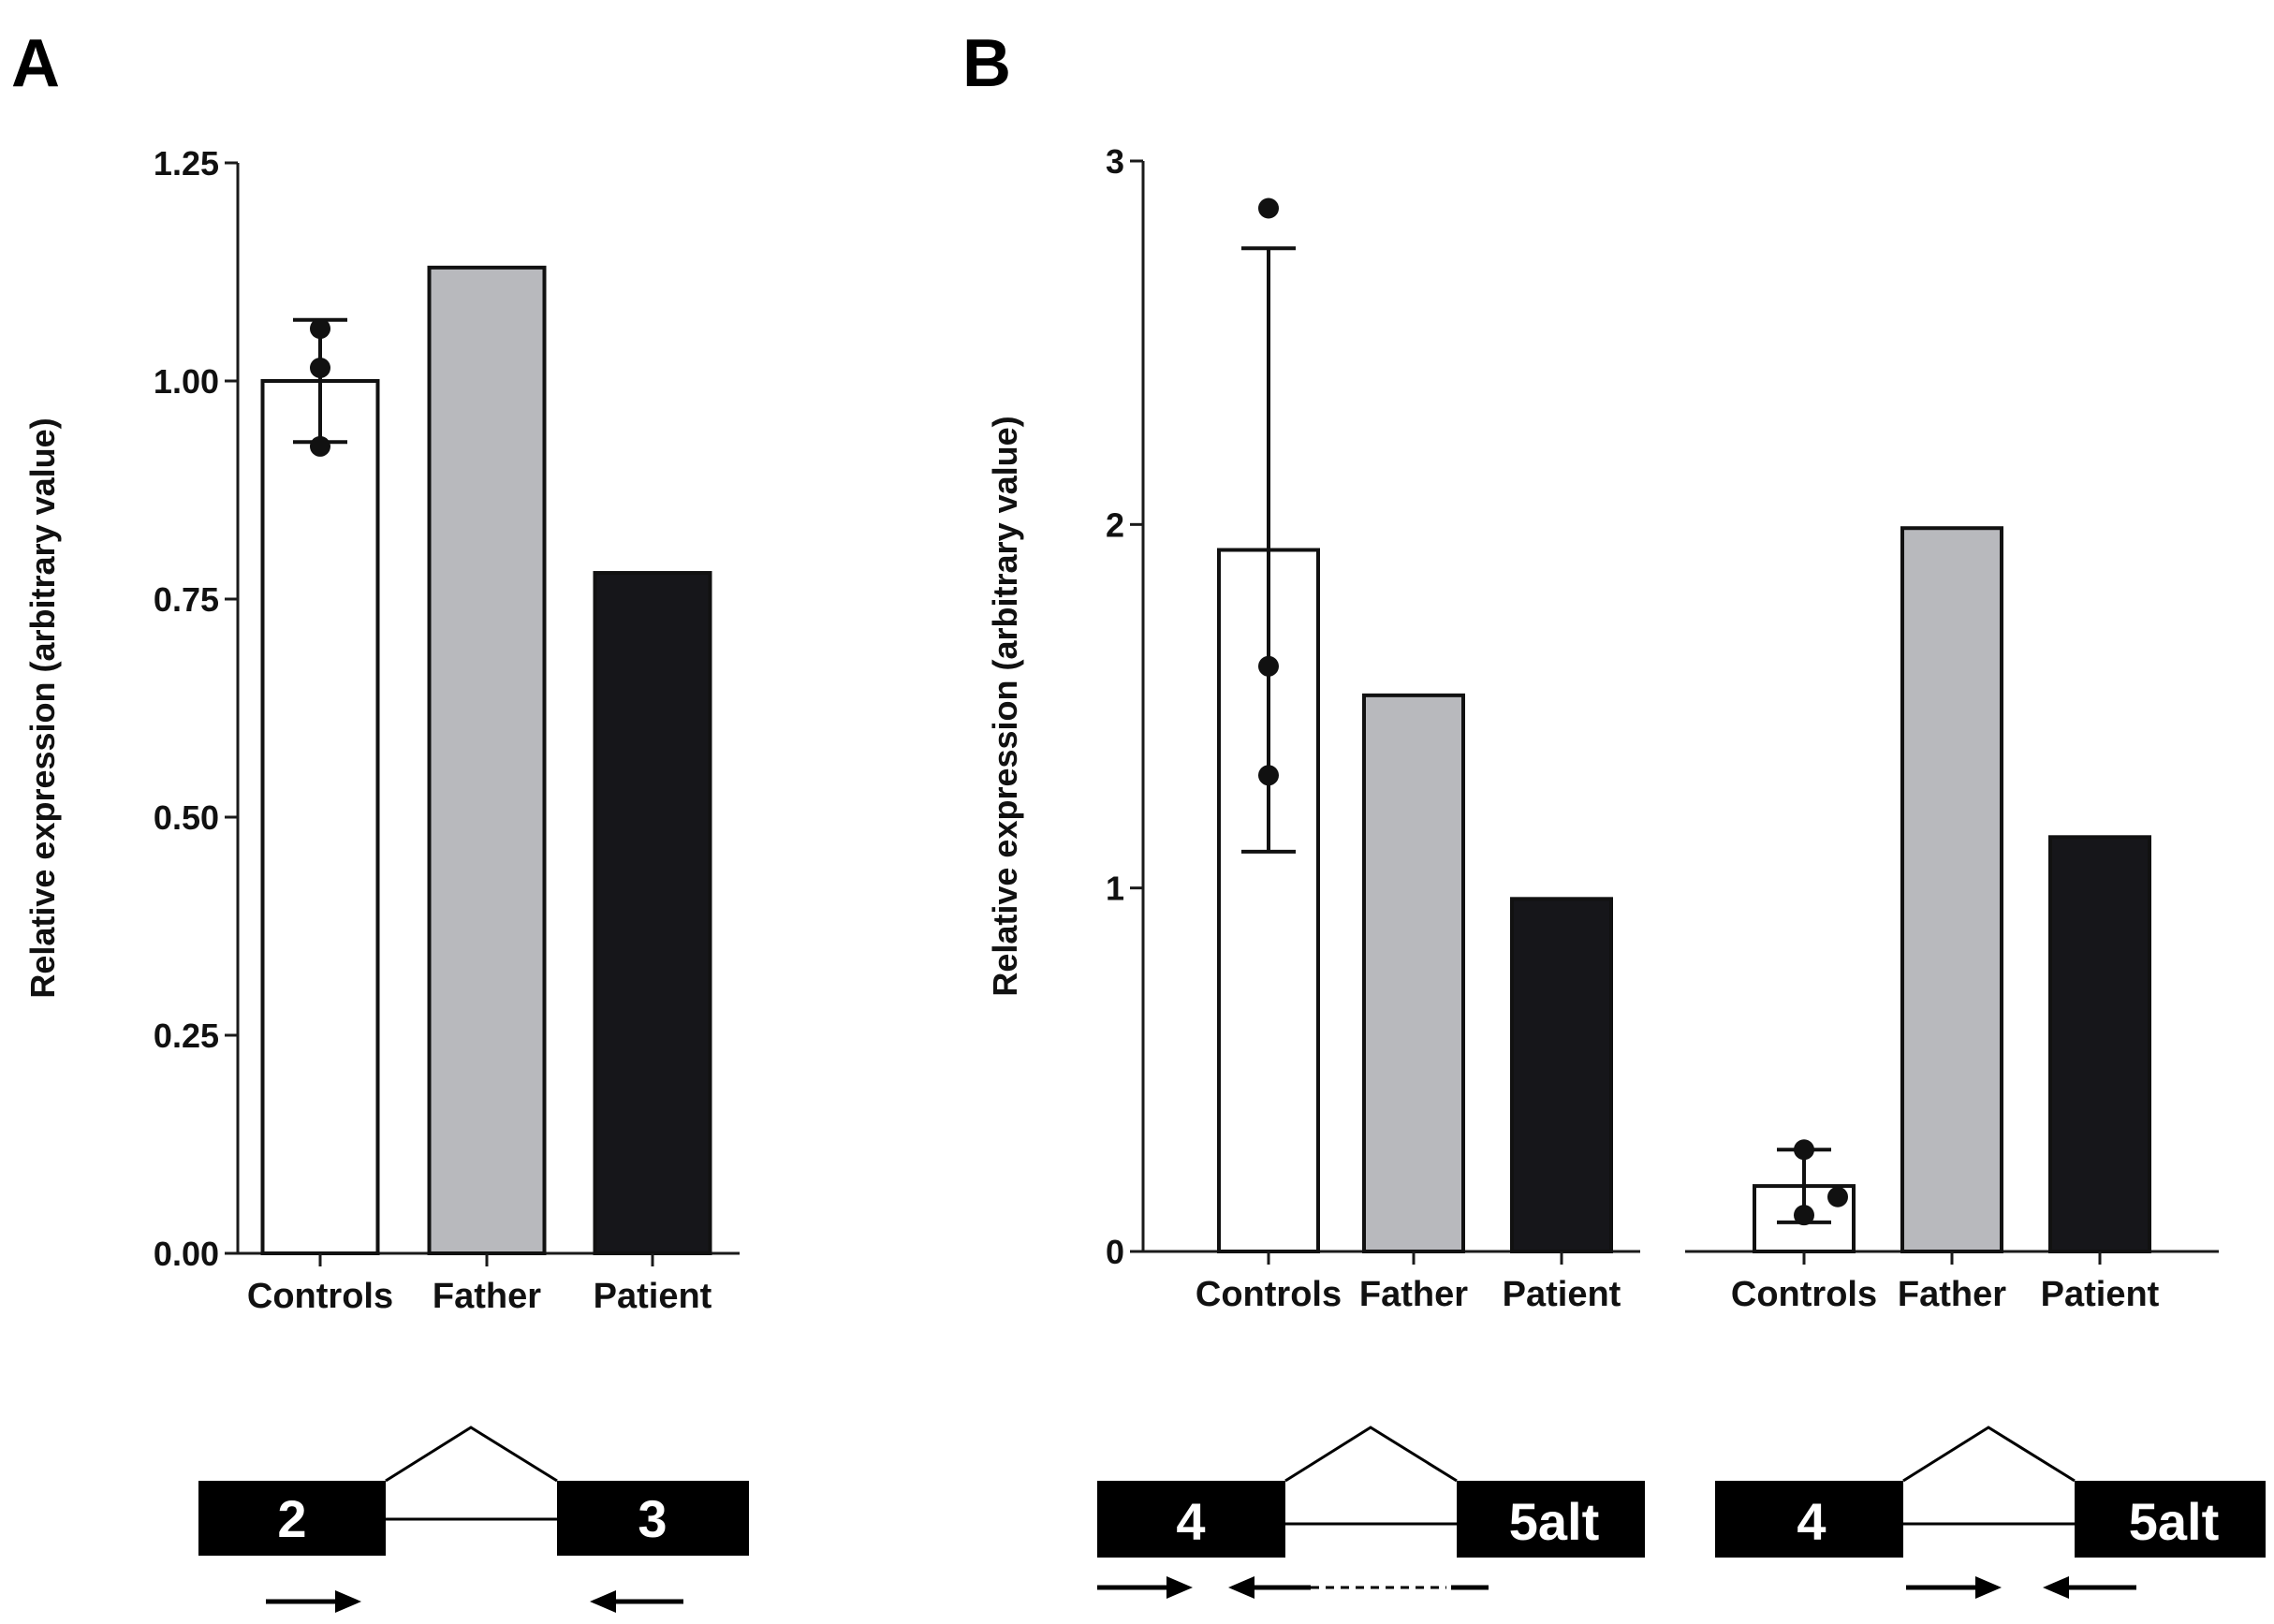 Image resolution: width=2274 pixels, height=1624 pixels. I want to click on y-tick-label: 2, so click(1115, 524).